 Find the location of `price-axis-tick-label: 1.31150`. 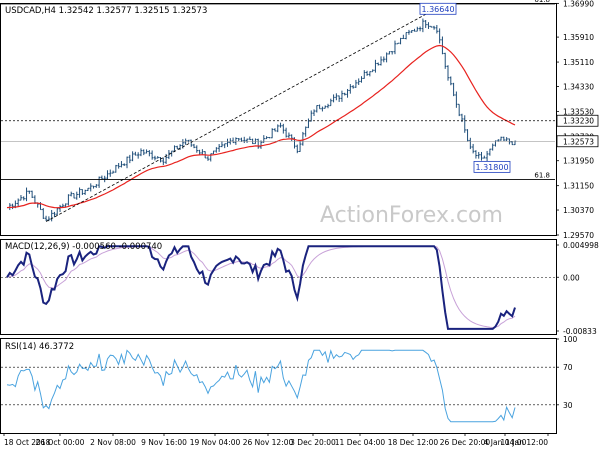

price-axis-tick-label: 1.31150 is located at coordinates (578, 186).